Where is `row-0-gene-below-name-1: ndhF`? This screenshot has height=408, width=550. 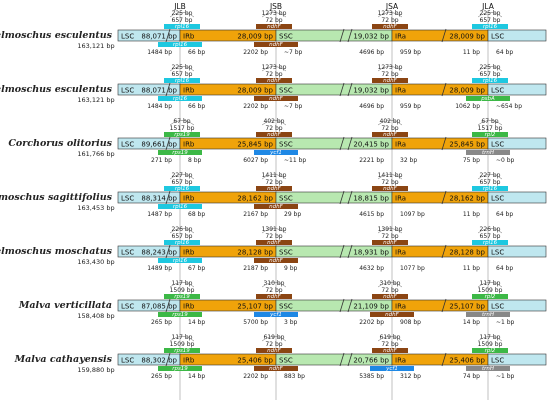
row-0-gene-below-name-1: ndhF is located at coordinates (276, 45).